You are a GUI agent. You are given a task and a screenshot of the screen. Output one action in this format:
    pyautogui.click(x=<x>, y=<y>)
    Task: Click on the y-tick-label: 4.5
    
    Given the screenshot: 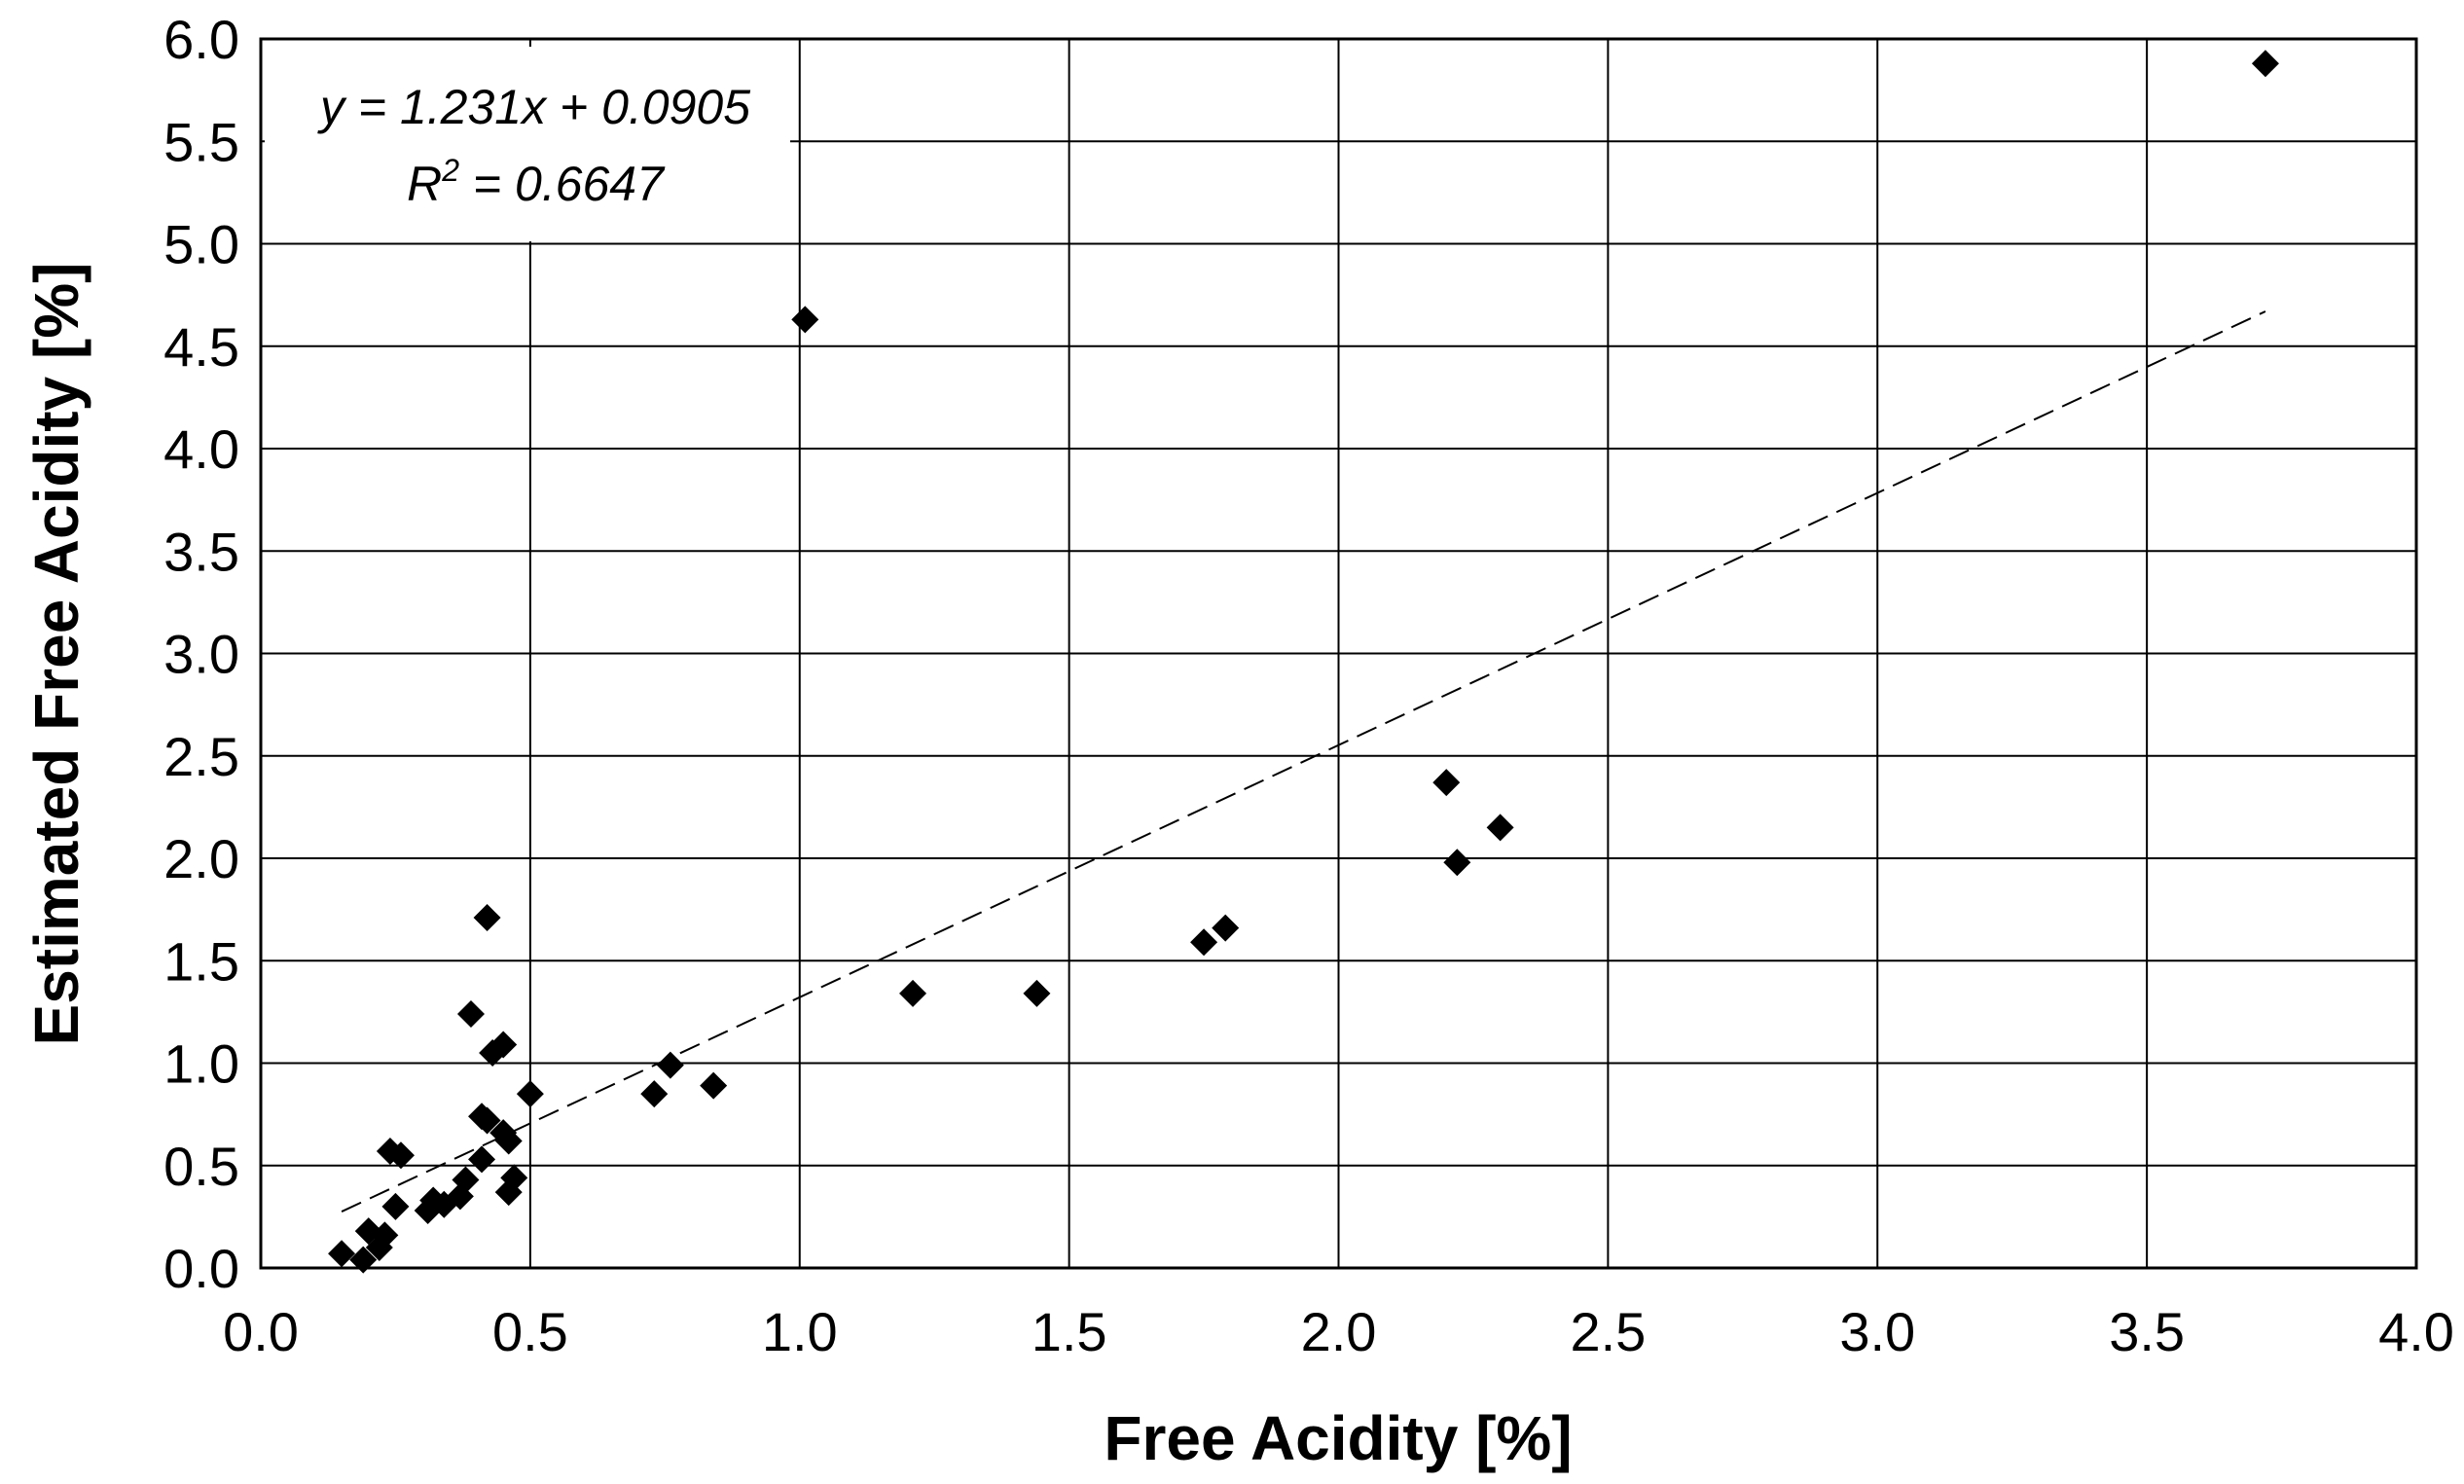 What is the action you would take?
    pyautogui.click(x=201, y=347)
    